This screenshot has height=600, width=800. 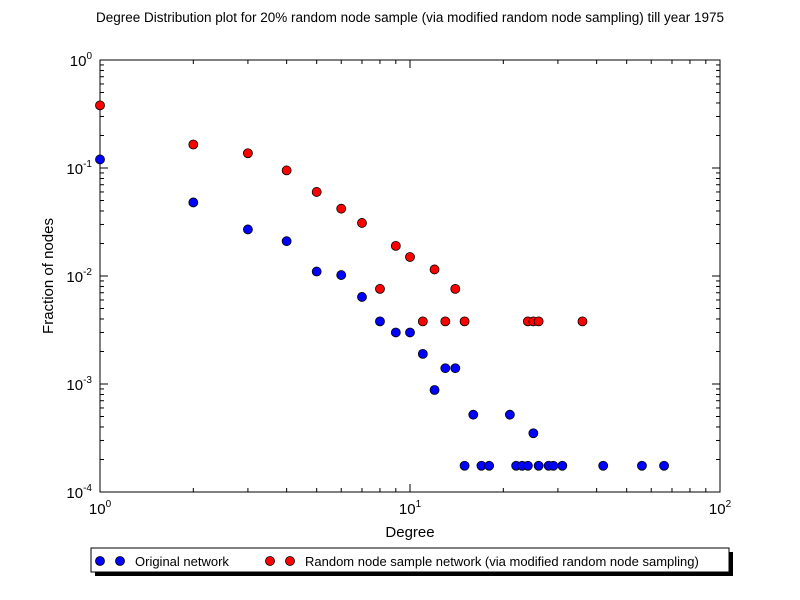 I want to click on y-tick-label: 10⁻², so click(x=79, y=276).